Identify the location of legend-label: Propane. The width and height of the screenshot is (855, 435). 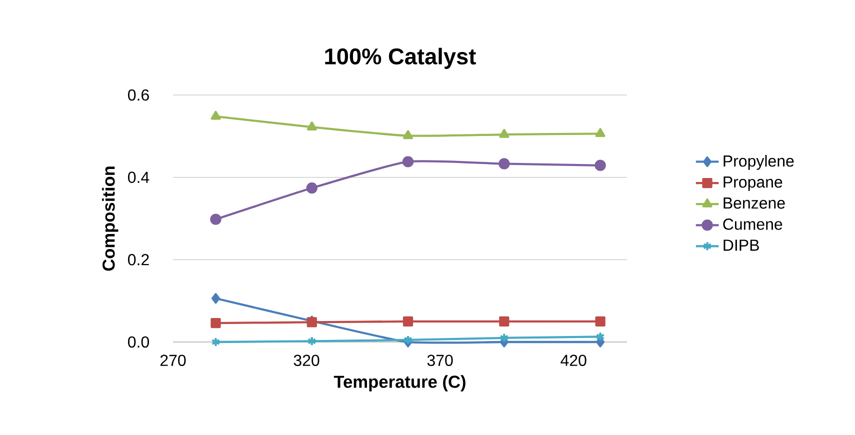
(753, 183).